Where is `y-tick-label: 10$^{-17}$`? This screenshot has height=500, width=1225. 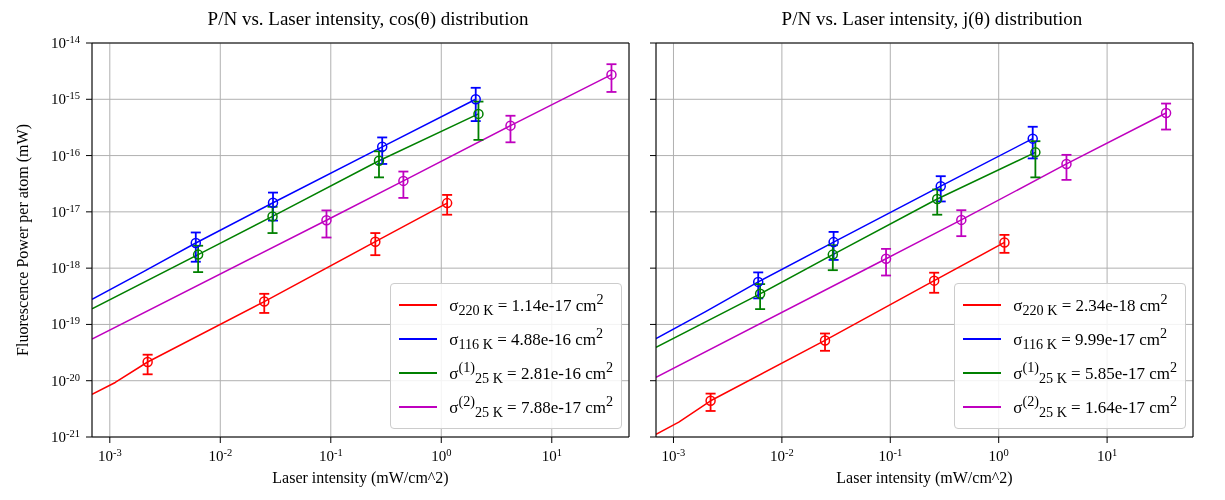 y-tick-label: 10$^{-17}$ is located at coordinates (65, 211).